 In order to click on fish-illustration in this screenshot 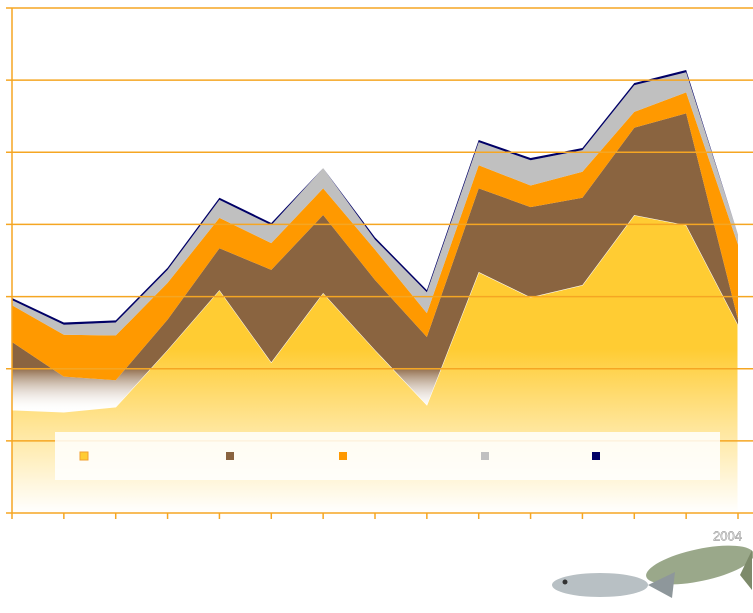, I will do `click(652, 571)`.